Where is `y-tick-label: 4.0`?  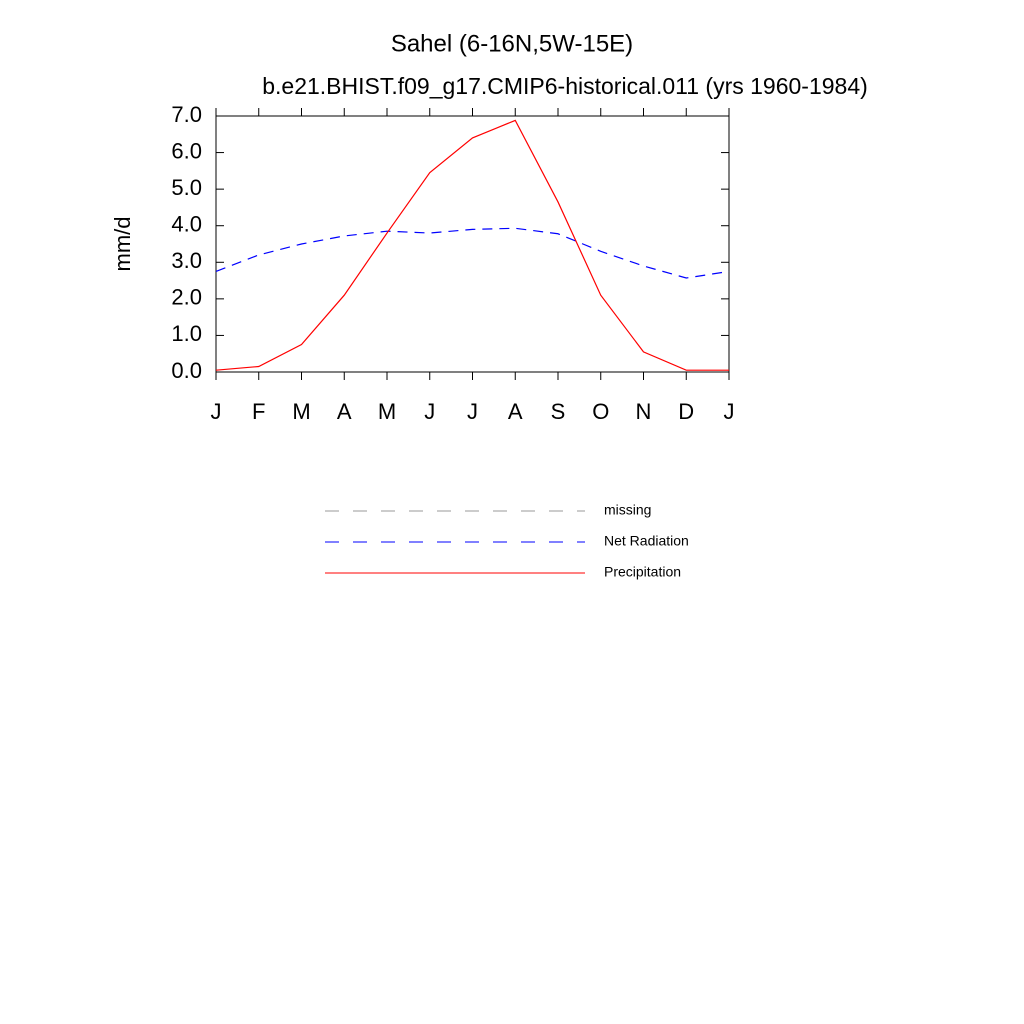
y-tick-label: 4.0 is located at coordinates (186, 224).